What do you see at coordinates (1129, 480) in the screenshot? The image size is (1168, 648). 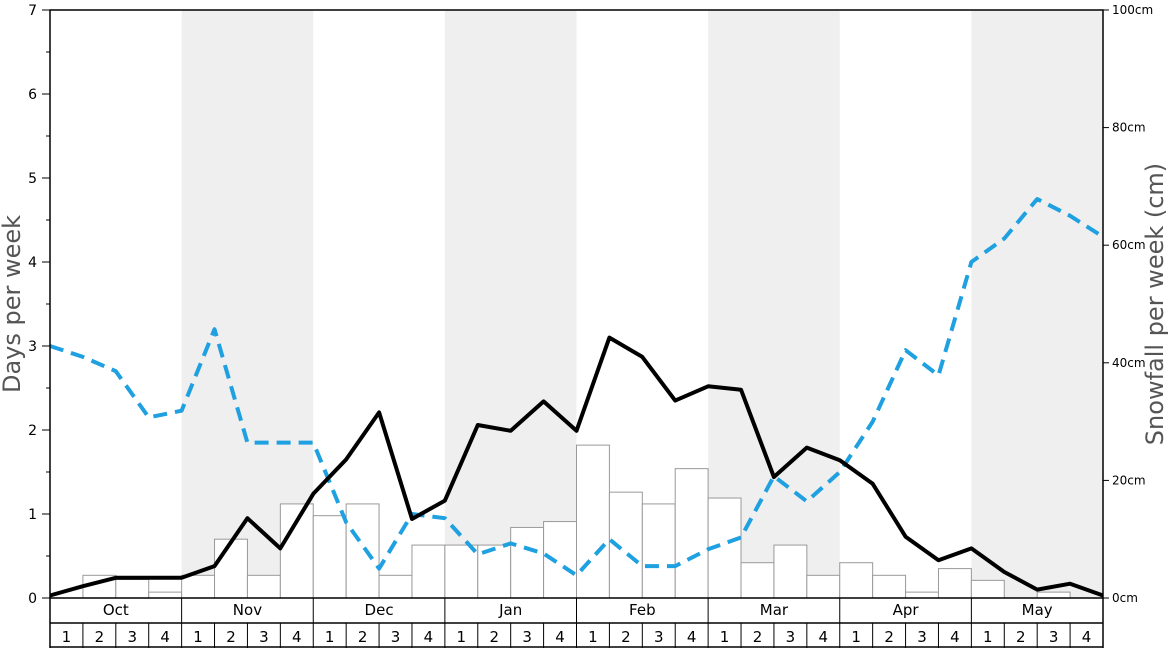 I see `right-tick-label: 20cm` at bounding box center [1129, 480].